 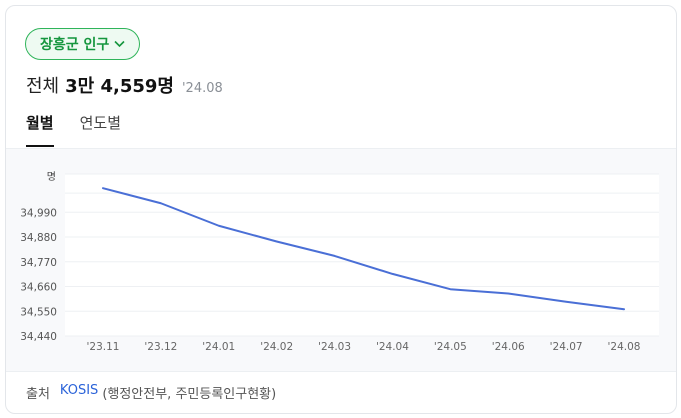 What do you see at coordinates (334, 347) in the screenshot?
I see `x-tick-label: '24.03` at bounding box center [334, 347].